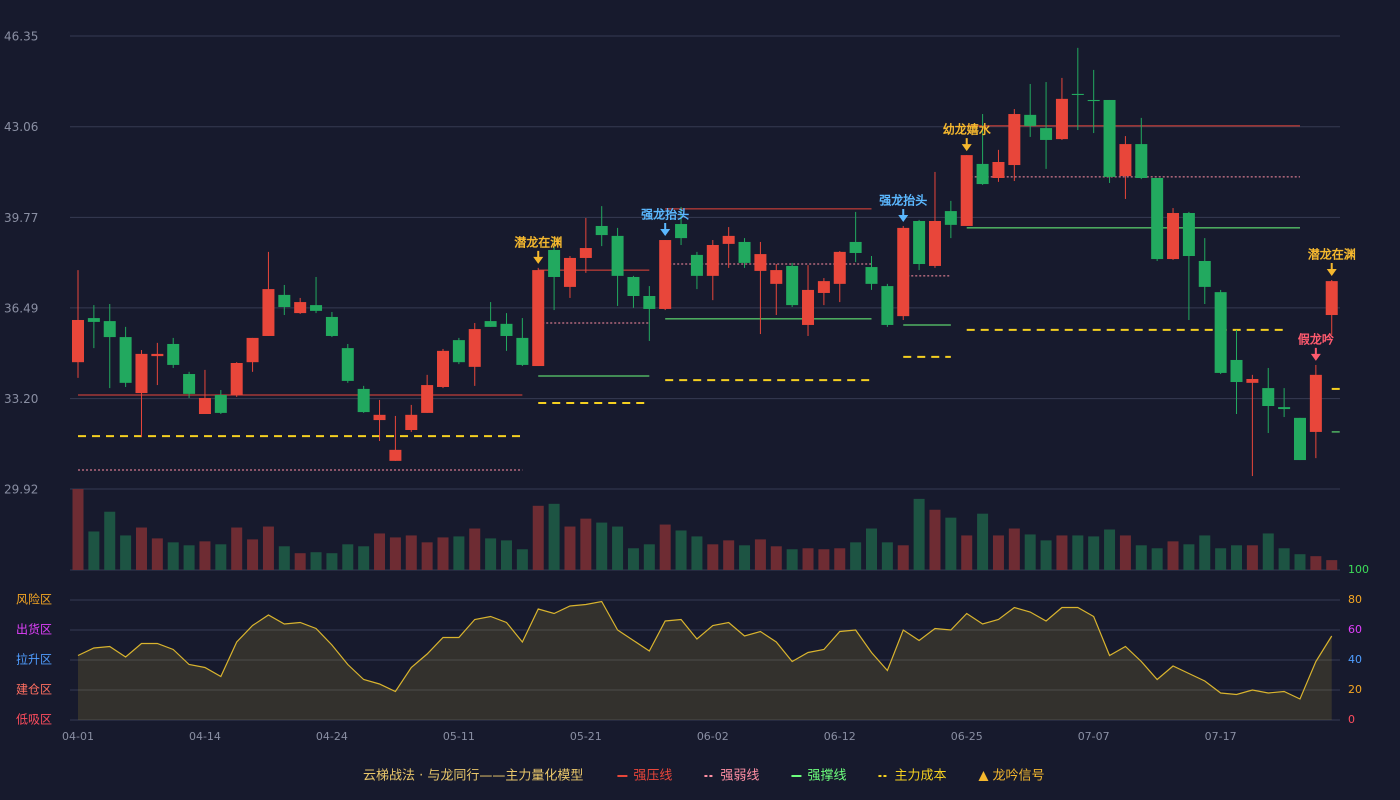 The image size is (1400, 800). I want to click on y-tick-label: 46.35, so click(21, 37).